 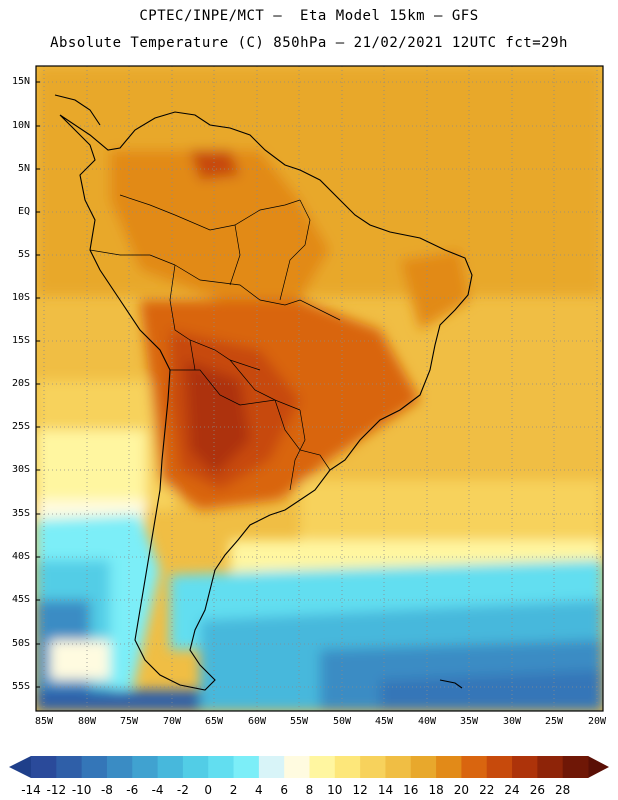 What do you see at coordinates (342, 721) in the screenshot?
I see `lon-label: 50W` at bounding box center [342, 721].